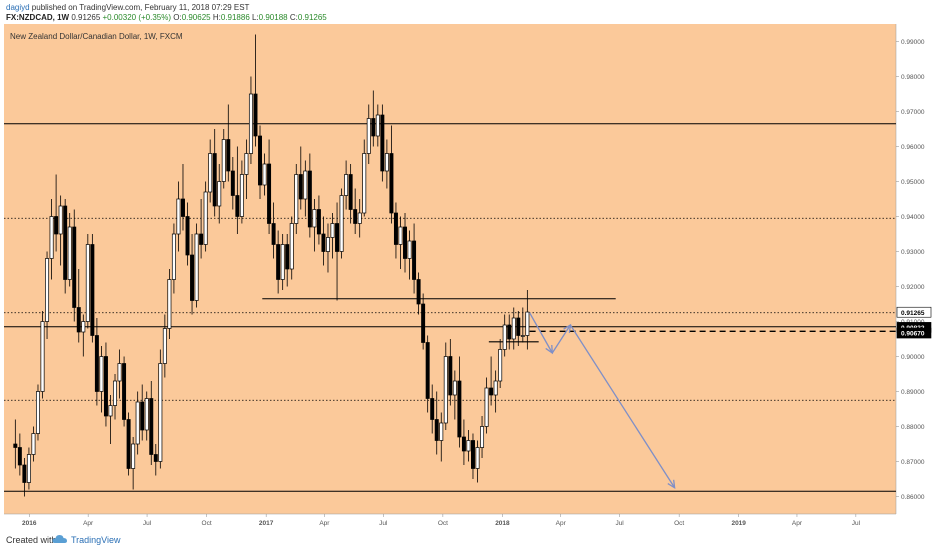 This screenshot has height=550, width=932. Describe the element at coordinates (96, 540) in the screenshot. I see `tradingview-brand-link: TradingView` at that location.